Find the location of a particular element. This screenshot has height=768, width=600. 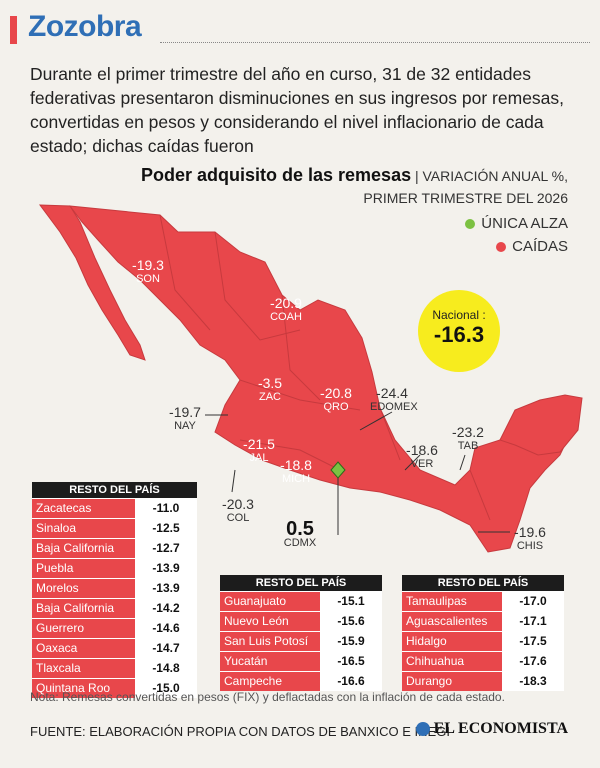

label-son: -19.3 SON is located at coordinates (148, 271).